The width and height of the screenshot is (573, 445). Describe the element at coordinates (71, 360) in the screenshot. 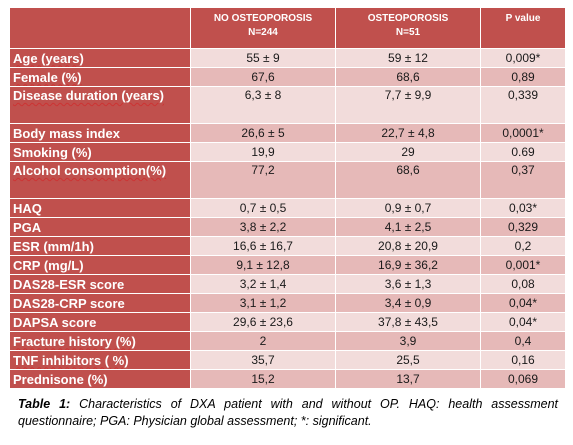

I see `row-label: TNF inhibitors ( %)` at that location.